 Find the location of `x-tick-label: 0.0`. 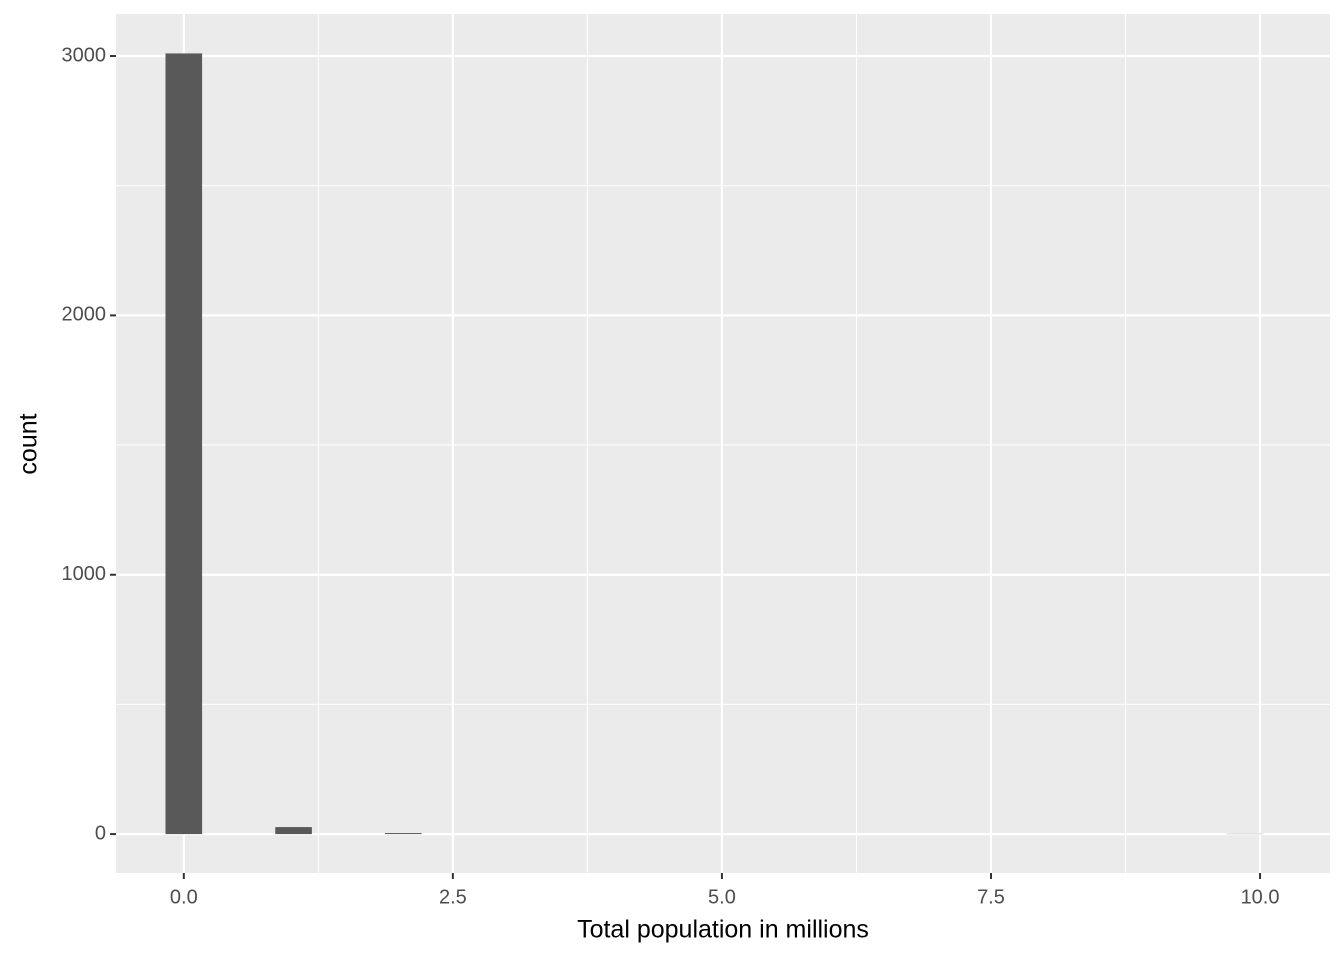

x-tick-label: 0.0 is located at coordinates (184, 897).